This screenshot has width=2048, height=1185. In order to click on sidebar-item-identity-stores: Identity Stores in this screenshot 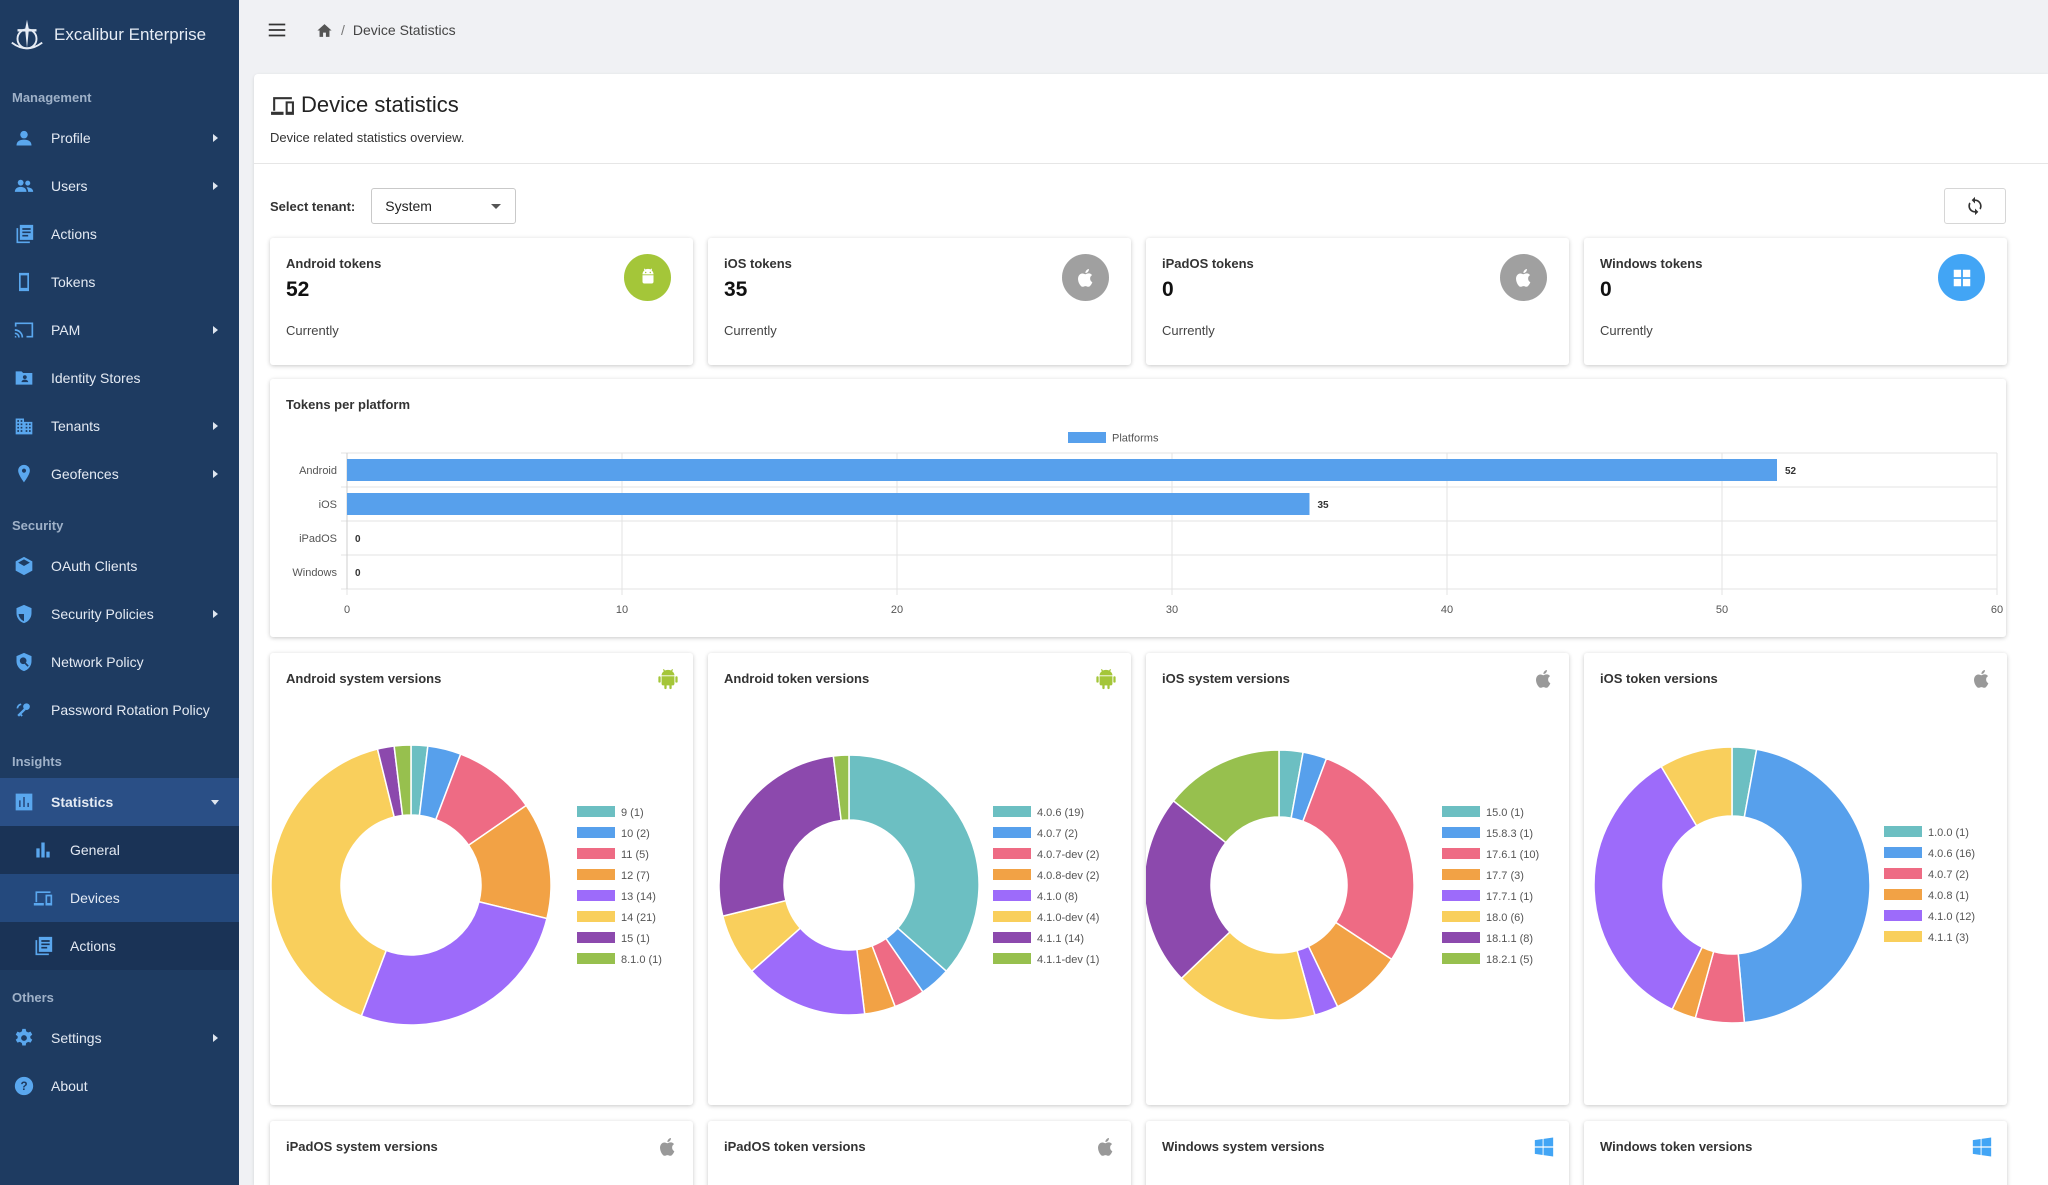, I will do `click(119, 378)`.